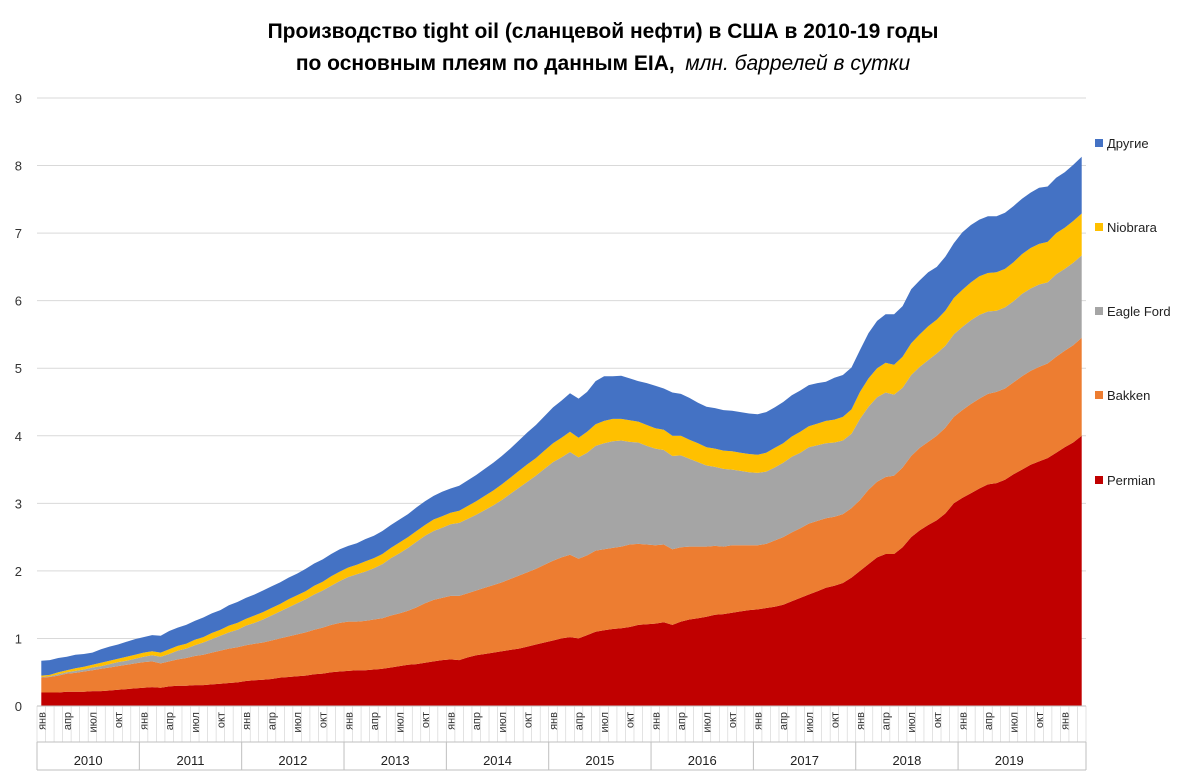  Describe the element at coordinates (18, 301) in the screenshot. I see `y-tick-label: 6` at that location.